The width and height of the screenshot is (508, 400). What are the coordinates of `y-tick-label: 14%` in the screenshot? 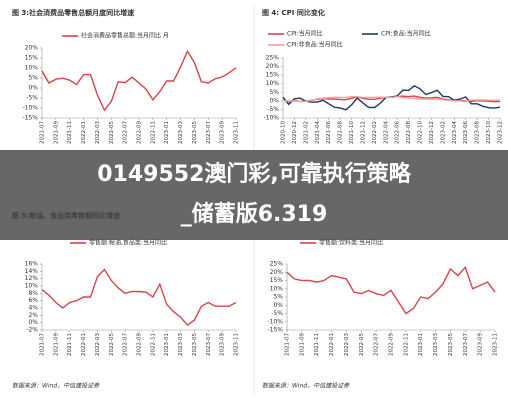 It's located at (32, 271).